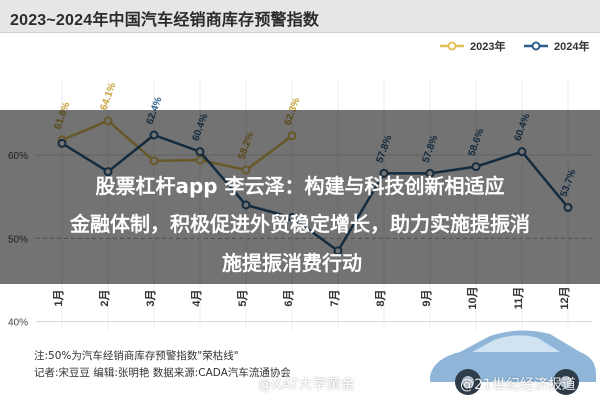 Image resolution: width=600 pixels, height=400 pixels. I want to click on x-tick-label: 7月, so click(334, 297).